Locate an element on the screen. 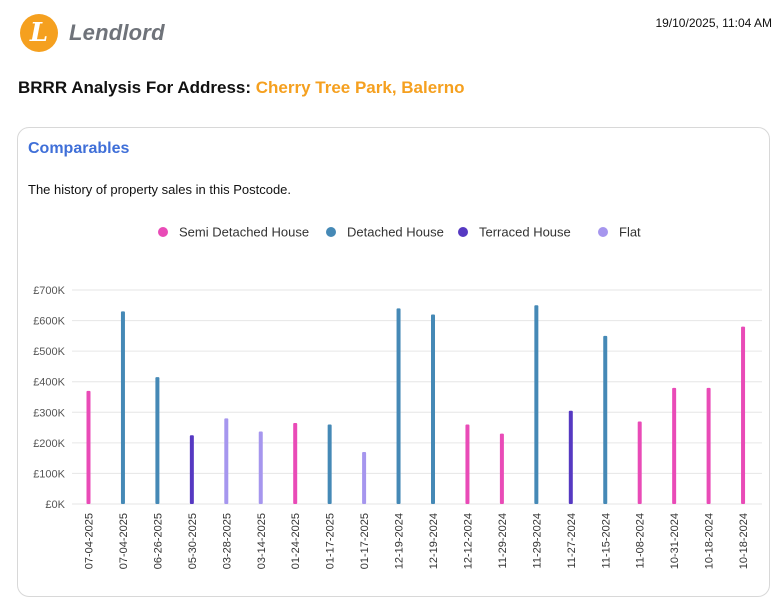  x-tick-label: 11-08-2024 is located at coordinates (641, 540).